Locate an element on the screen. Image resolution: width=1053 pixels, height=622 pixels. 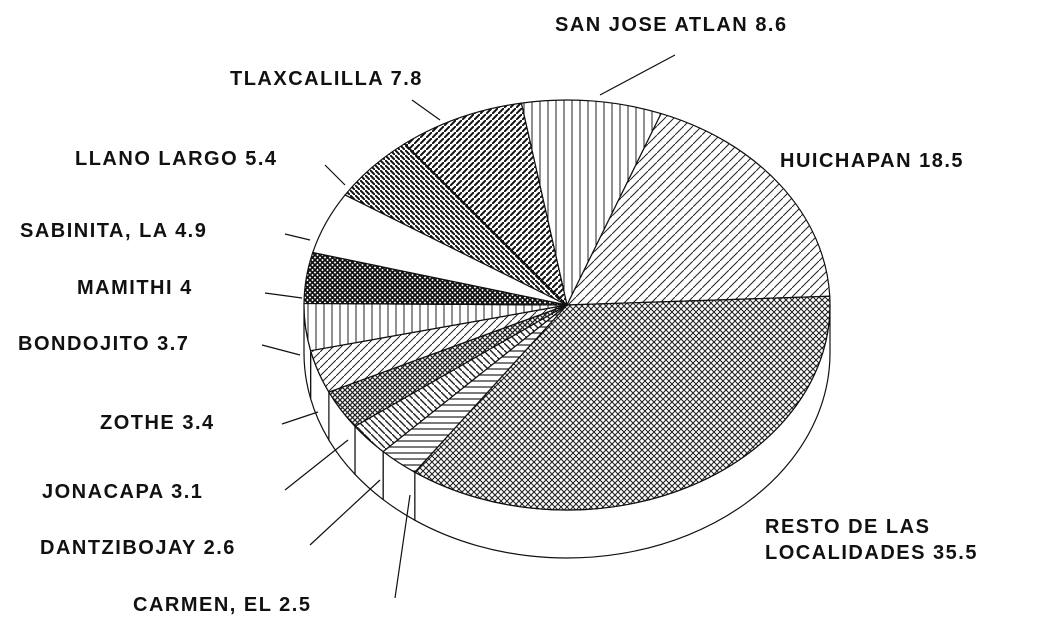
slice-label: JONACAPA 3.1 is located at coordinates (122, 492).